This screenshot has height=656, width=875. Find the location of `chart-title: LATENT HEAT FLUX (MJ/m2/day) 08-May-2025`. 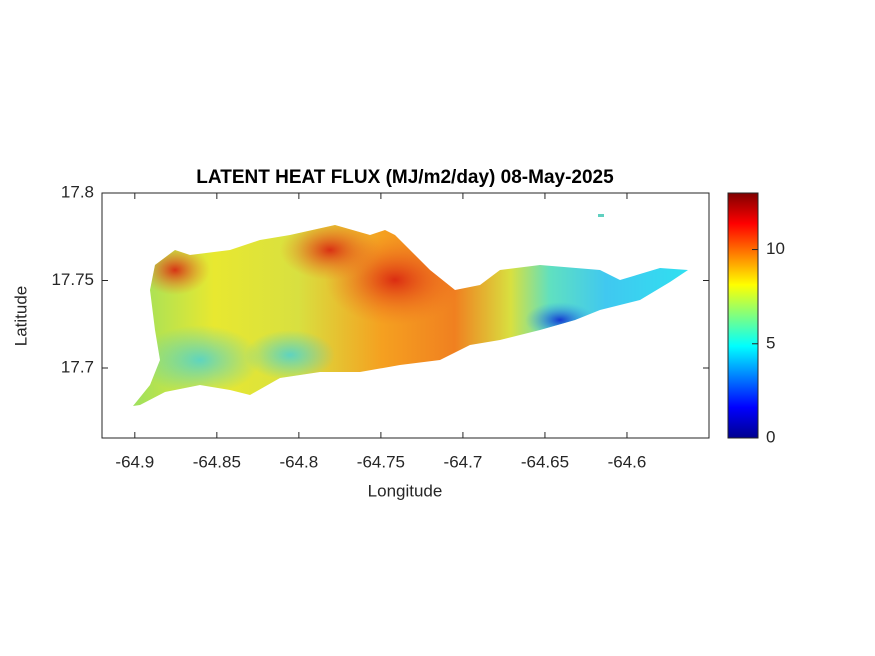

chart-title: LATENT HEAT FLUX (MJ/m2/day) 08-May-2025 is located at coordinates (405, 177).